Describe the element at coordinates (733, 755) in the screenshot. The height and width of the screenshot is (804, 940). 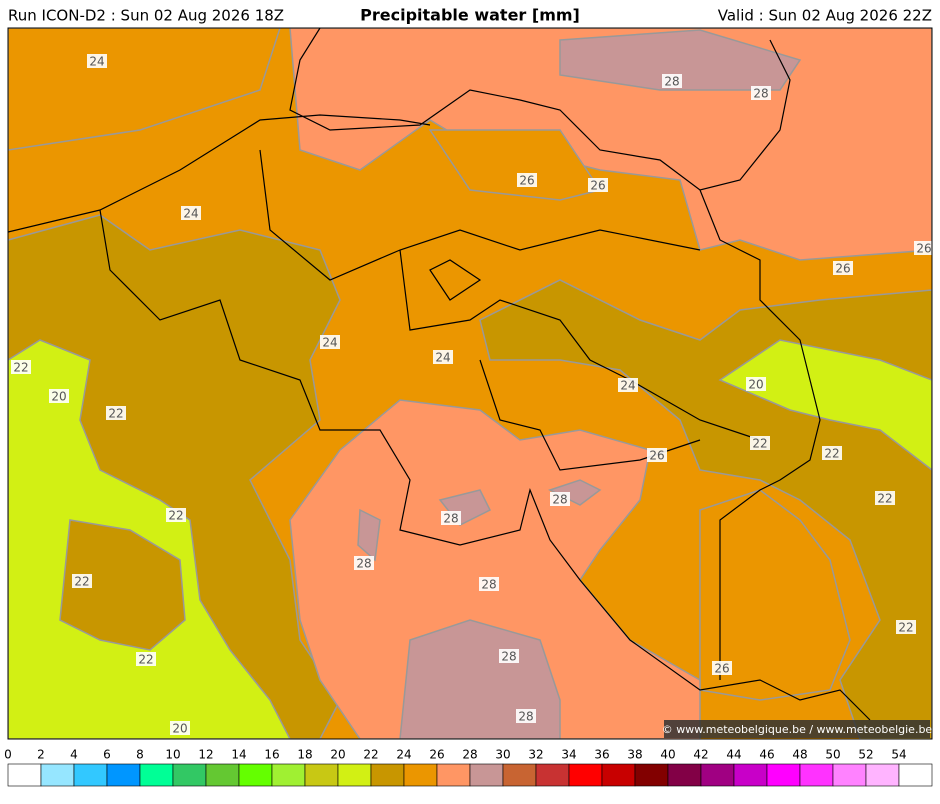
I see `colorbar-tick-label: 44` at that location.